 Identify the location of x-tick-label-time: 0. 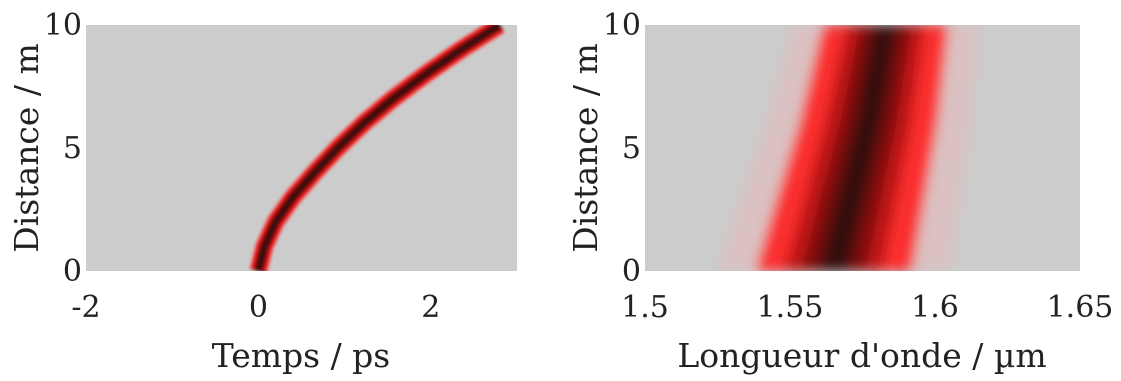
(258, 307).